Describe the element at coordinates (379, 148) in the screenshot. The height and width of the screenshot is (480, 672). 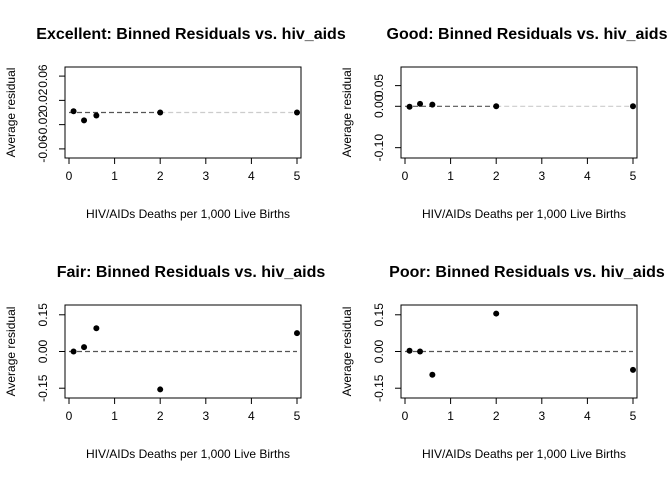
I see `y-tick-label: -0.10` at that location.